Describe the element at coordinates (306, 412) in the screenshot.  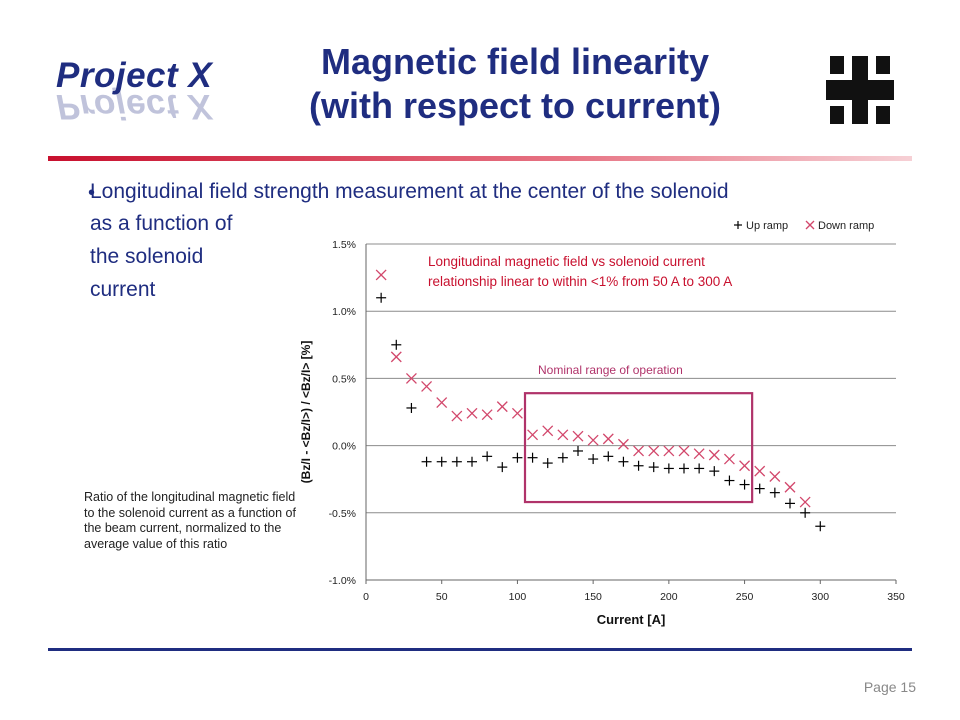
I see `y-axis-label: (Bz/I - <Bz/I>) / <Bz/I> [%]` at that location.